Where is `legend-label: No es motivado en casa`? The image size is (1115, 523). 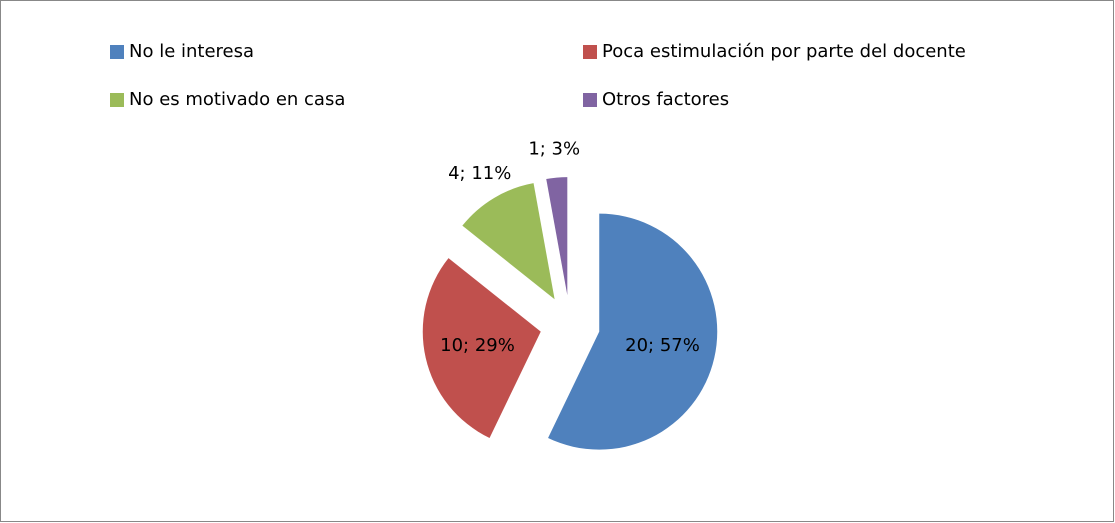
legend-label: No es motivado en casa is located at coordinates (237, 99).